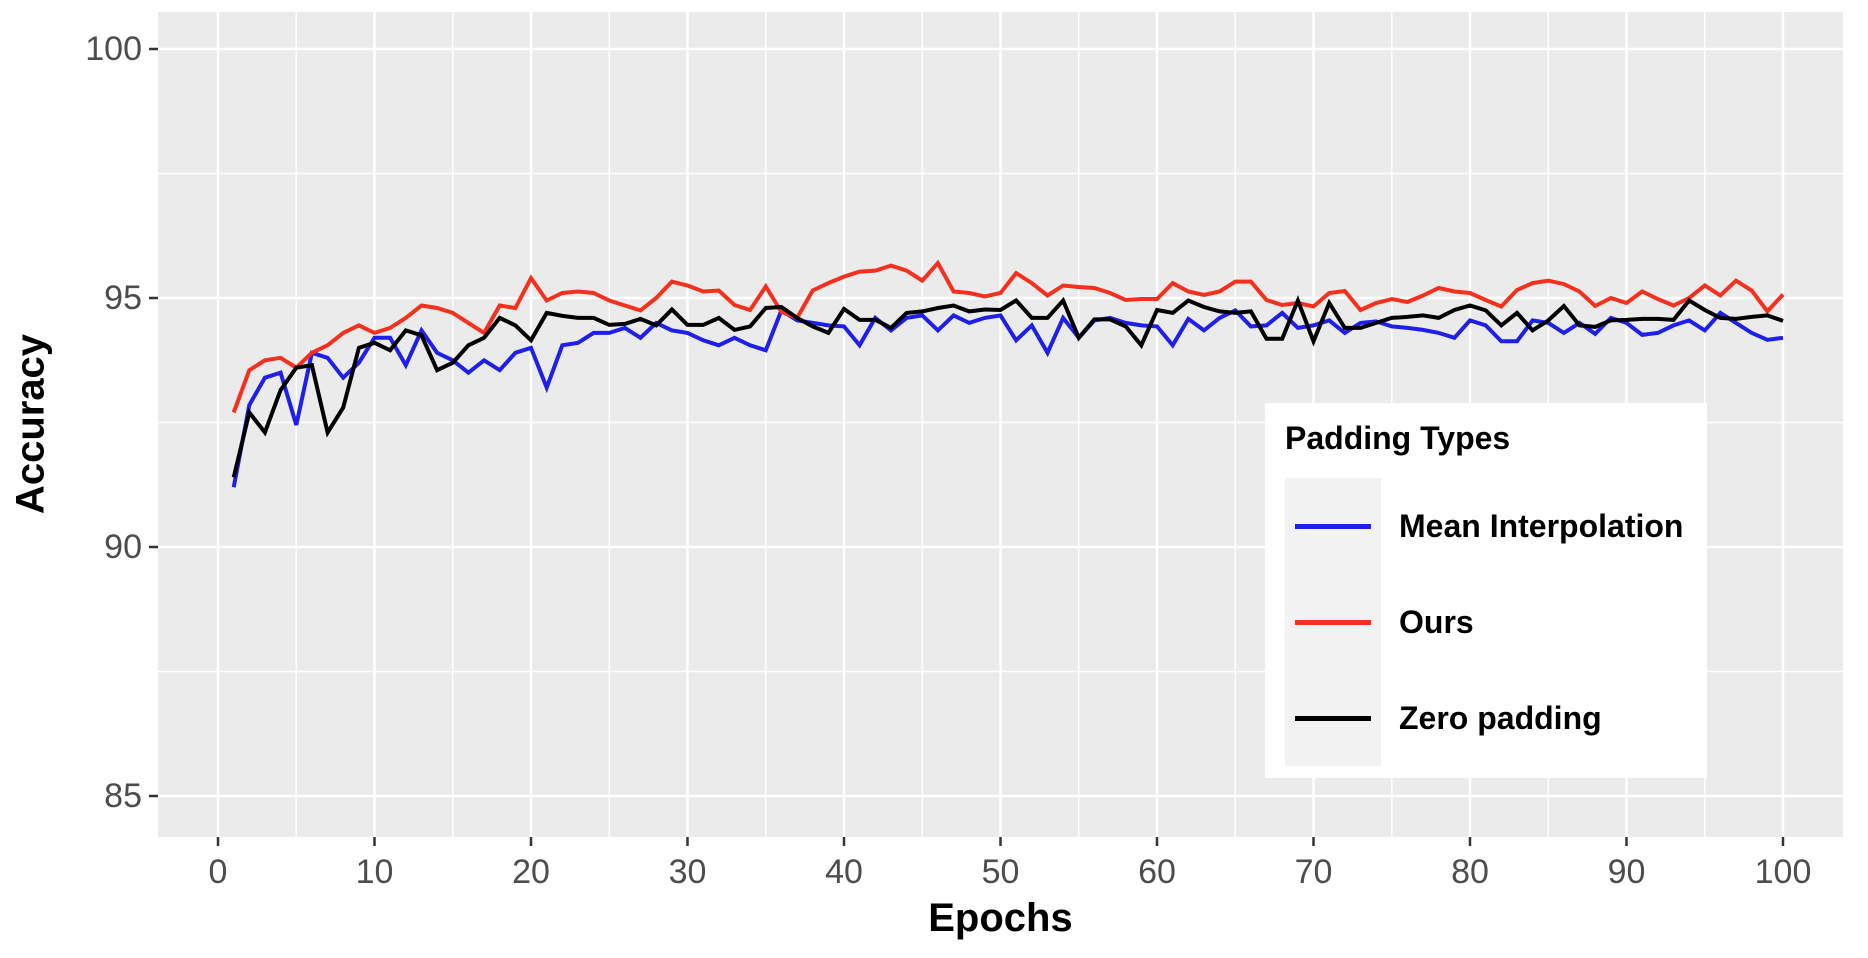 This screenshot has width=1868, height=958. What do you see at coordinates (123, 547) in the screenshot?
I see `y-tick-label: 90` at bounding box center [123, 547].